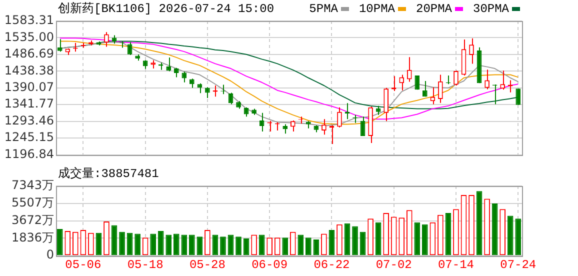  I want to click on x-tick-label: 07-02, so click(394, 265).